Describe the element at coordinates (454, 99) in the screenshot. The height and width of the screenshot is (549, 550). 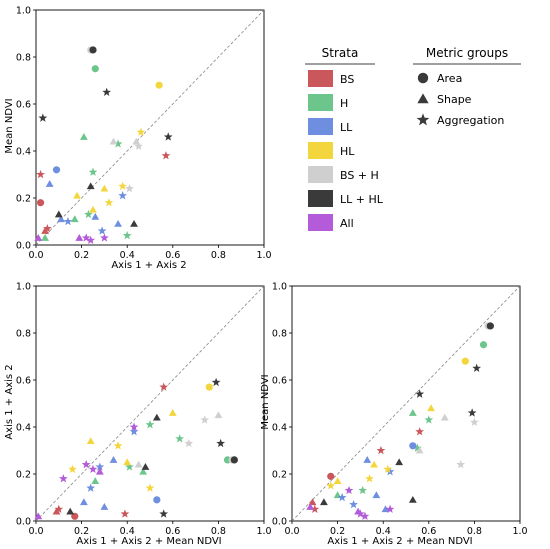
I see `legend-metric-shape: Shape` at that location.